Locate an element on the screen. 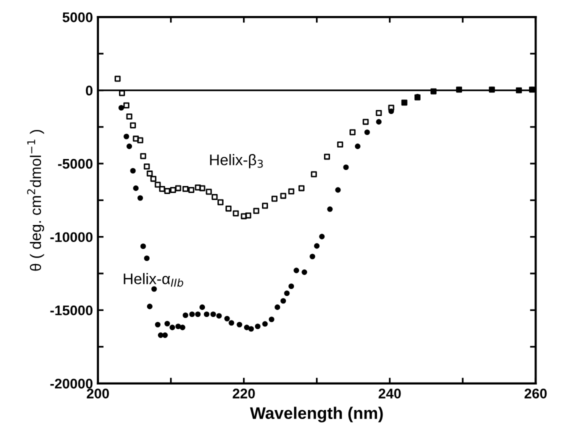 Image resolution: width=576 pixels, height=426 pixels. x-axis-title: Wavelength (nm) is located at coordinates (316, 414).